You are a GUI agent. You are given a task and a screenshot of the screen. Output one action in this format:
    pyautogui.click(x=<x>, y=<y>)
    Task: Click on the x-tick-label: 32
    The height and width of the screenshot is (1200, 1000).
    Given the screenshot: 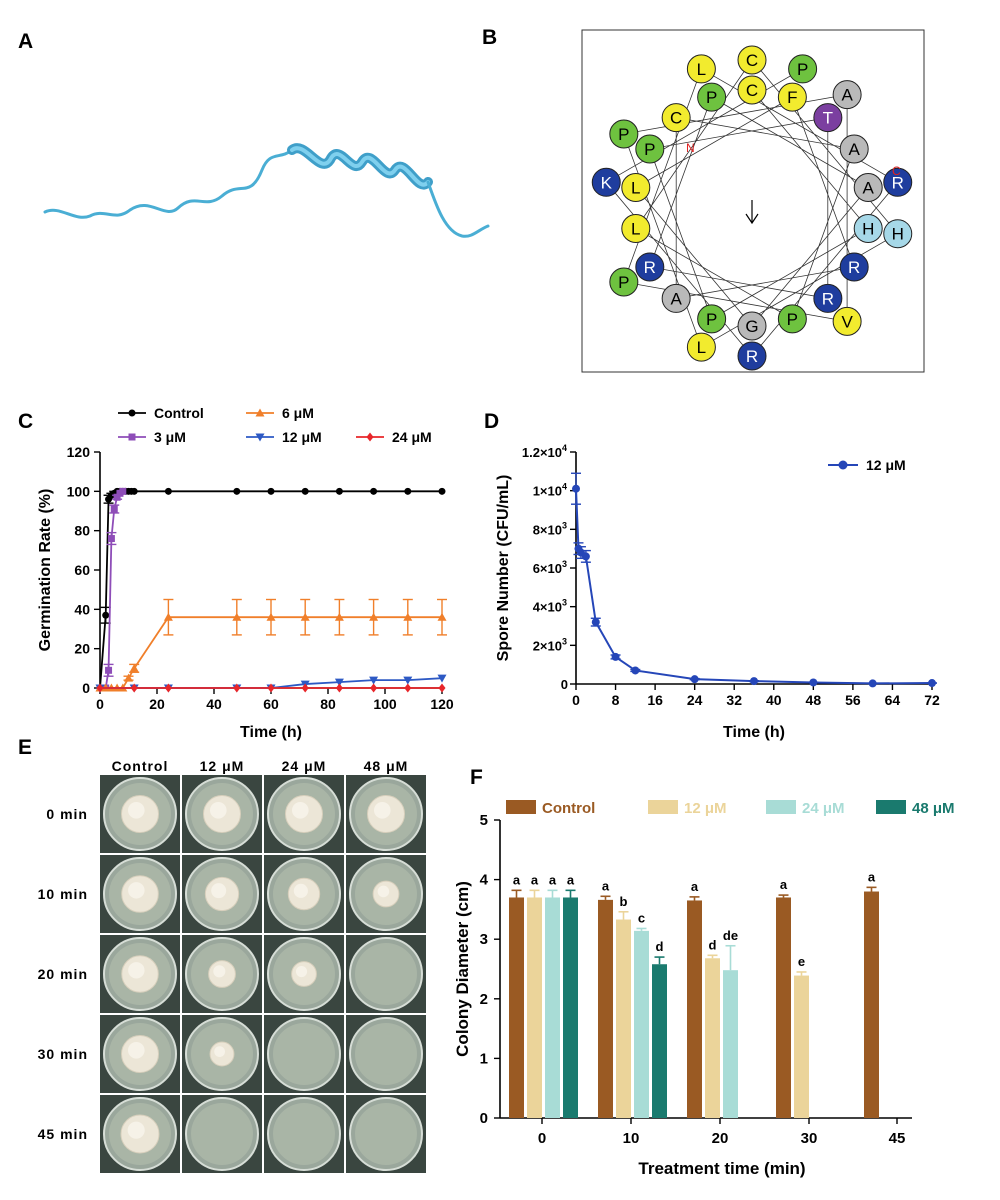 What is the action you would take?
    pyautogui.click(x=734, y=700)
    